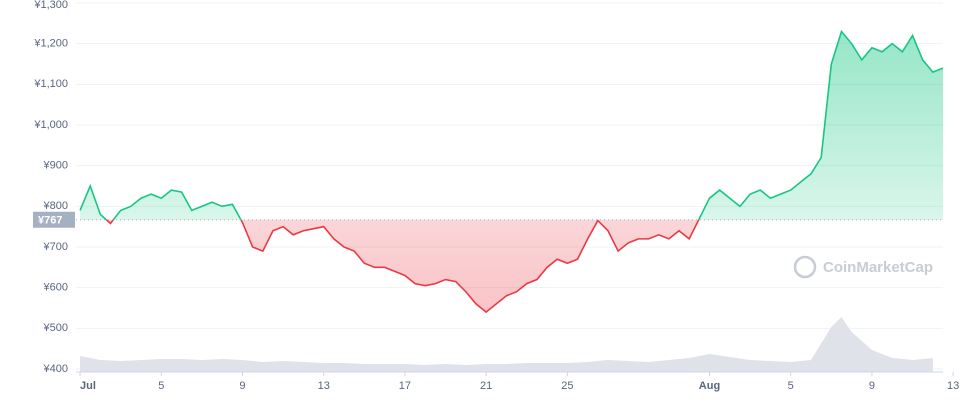 The image size is (960, 400). What do you see at coordinates (55, 166) in the screenshot?
I see `y-tick-label: ¥900` at bounding box center [55, 166].